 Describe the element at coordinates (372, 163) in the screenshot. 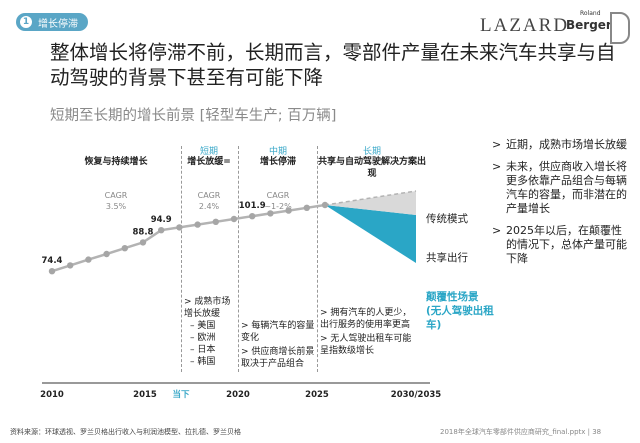

I see `column-long-term: 长期 共享与自动驾驶解决方案出现` at that location.